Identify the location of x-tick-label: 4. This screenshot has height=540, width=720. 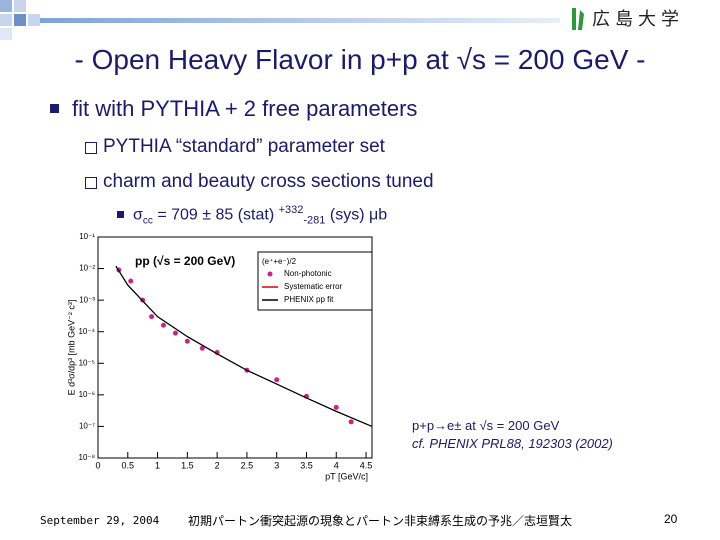
(336, 465).